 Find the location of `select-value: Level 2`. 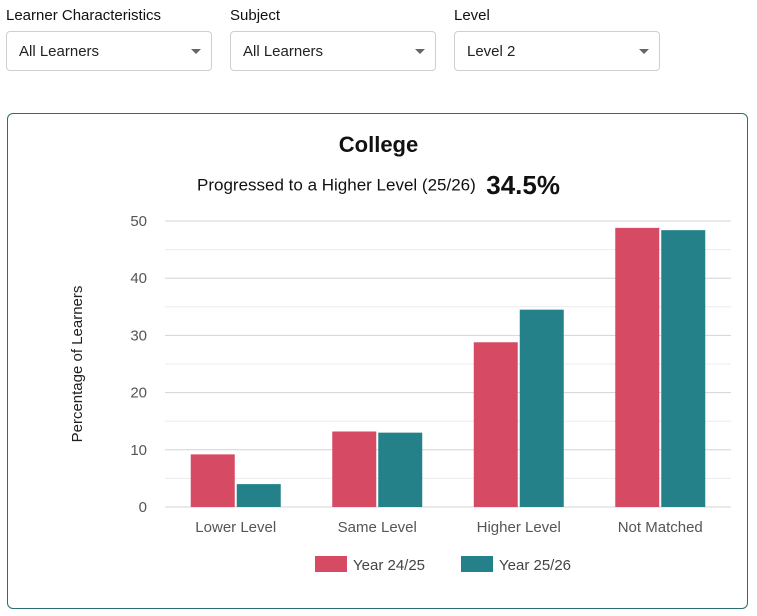

select-value: Level 2 is located at coordinates (491, 51).